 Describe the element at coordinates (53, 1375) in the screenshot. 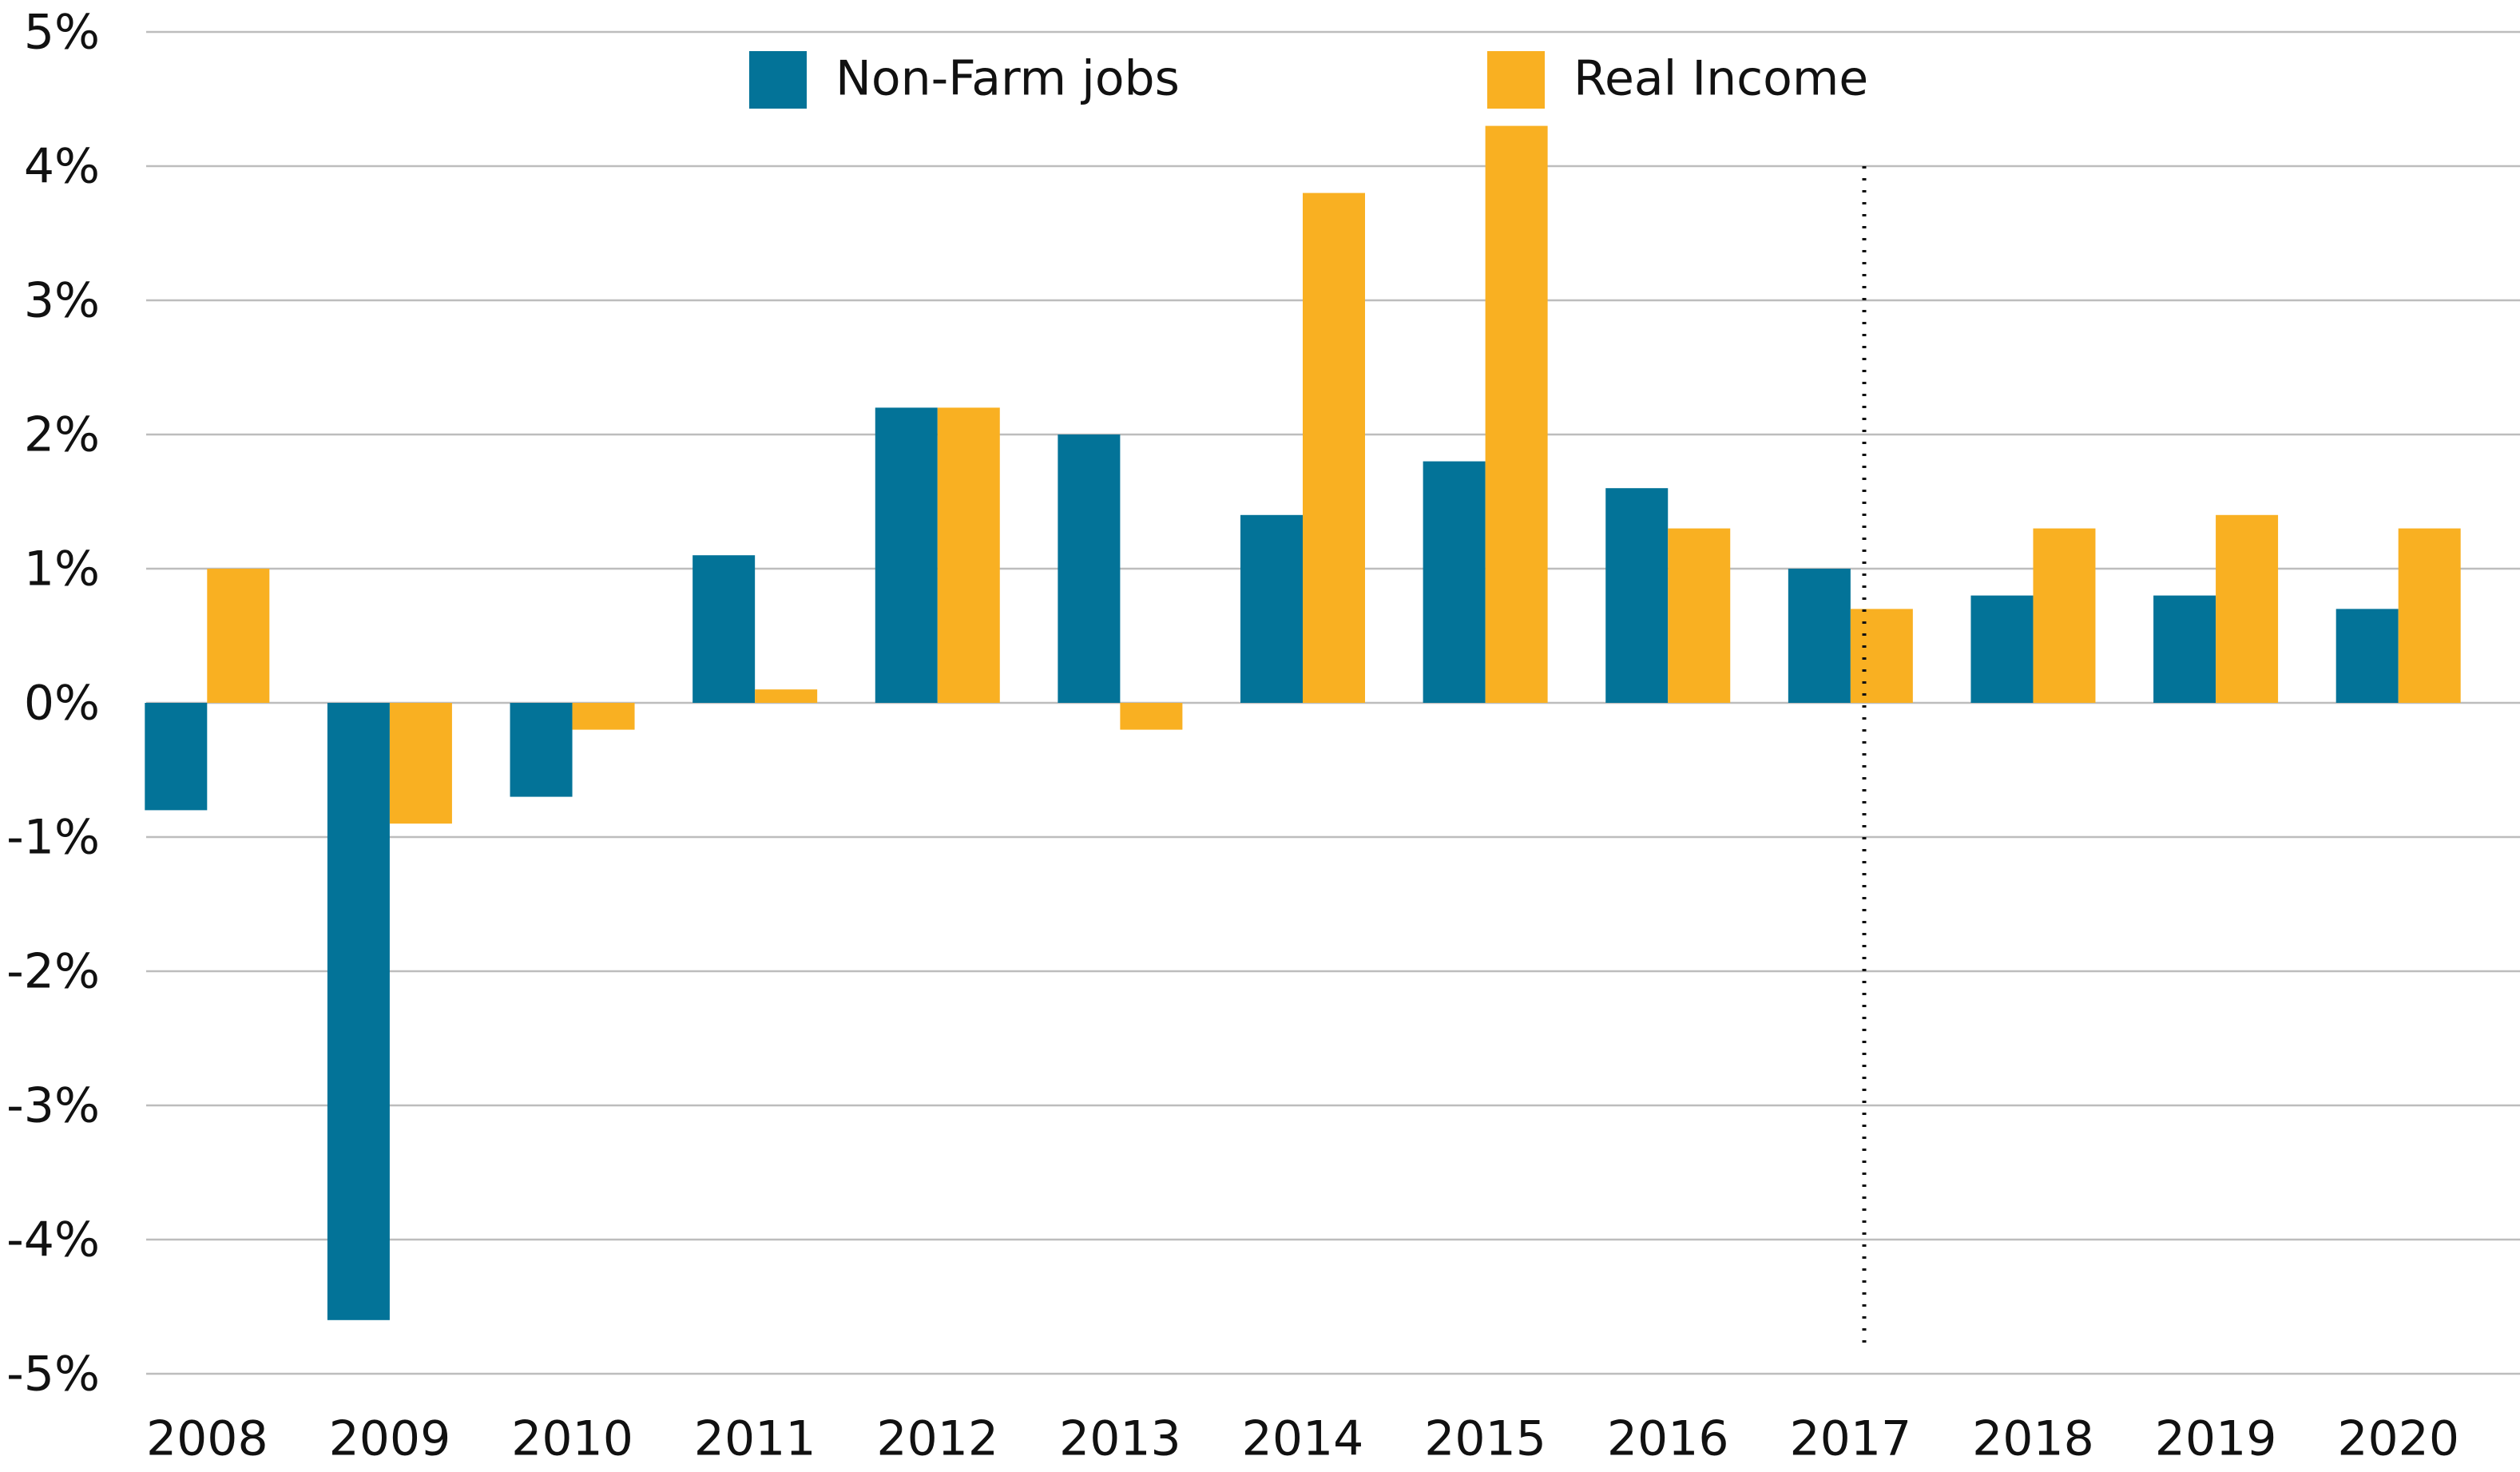

I see `y-tick-label: -5%` at that location.